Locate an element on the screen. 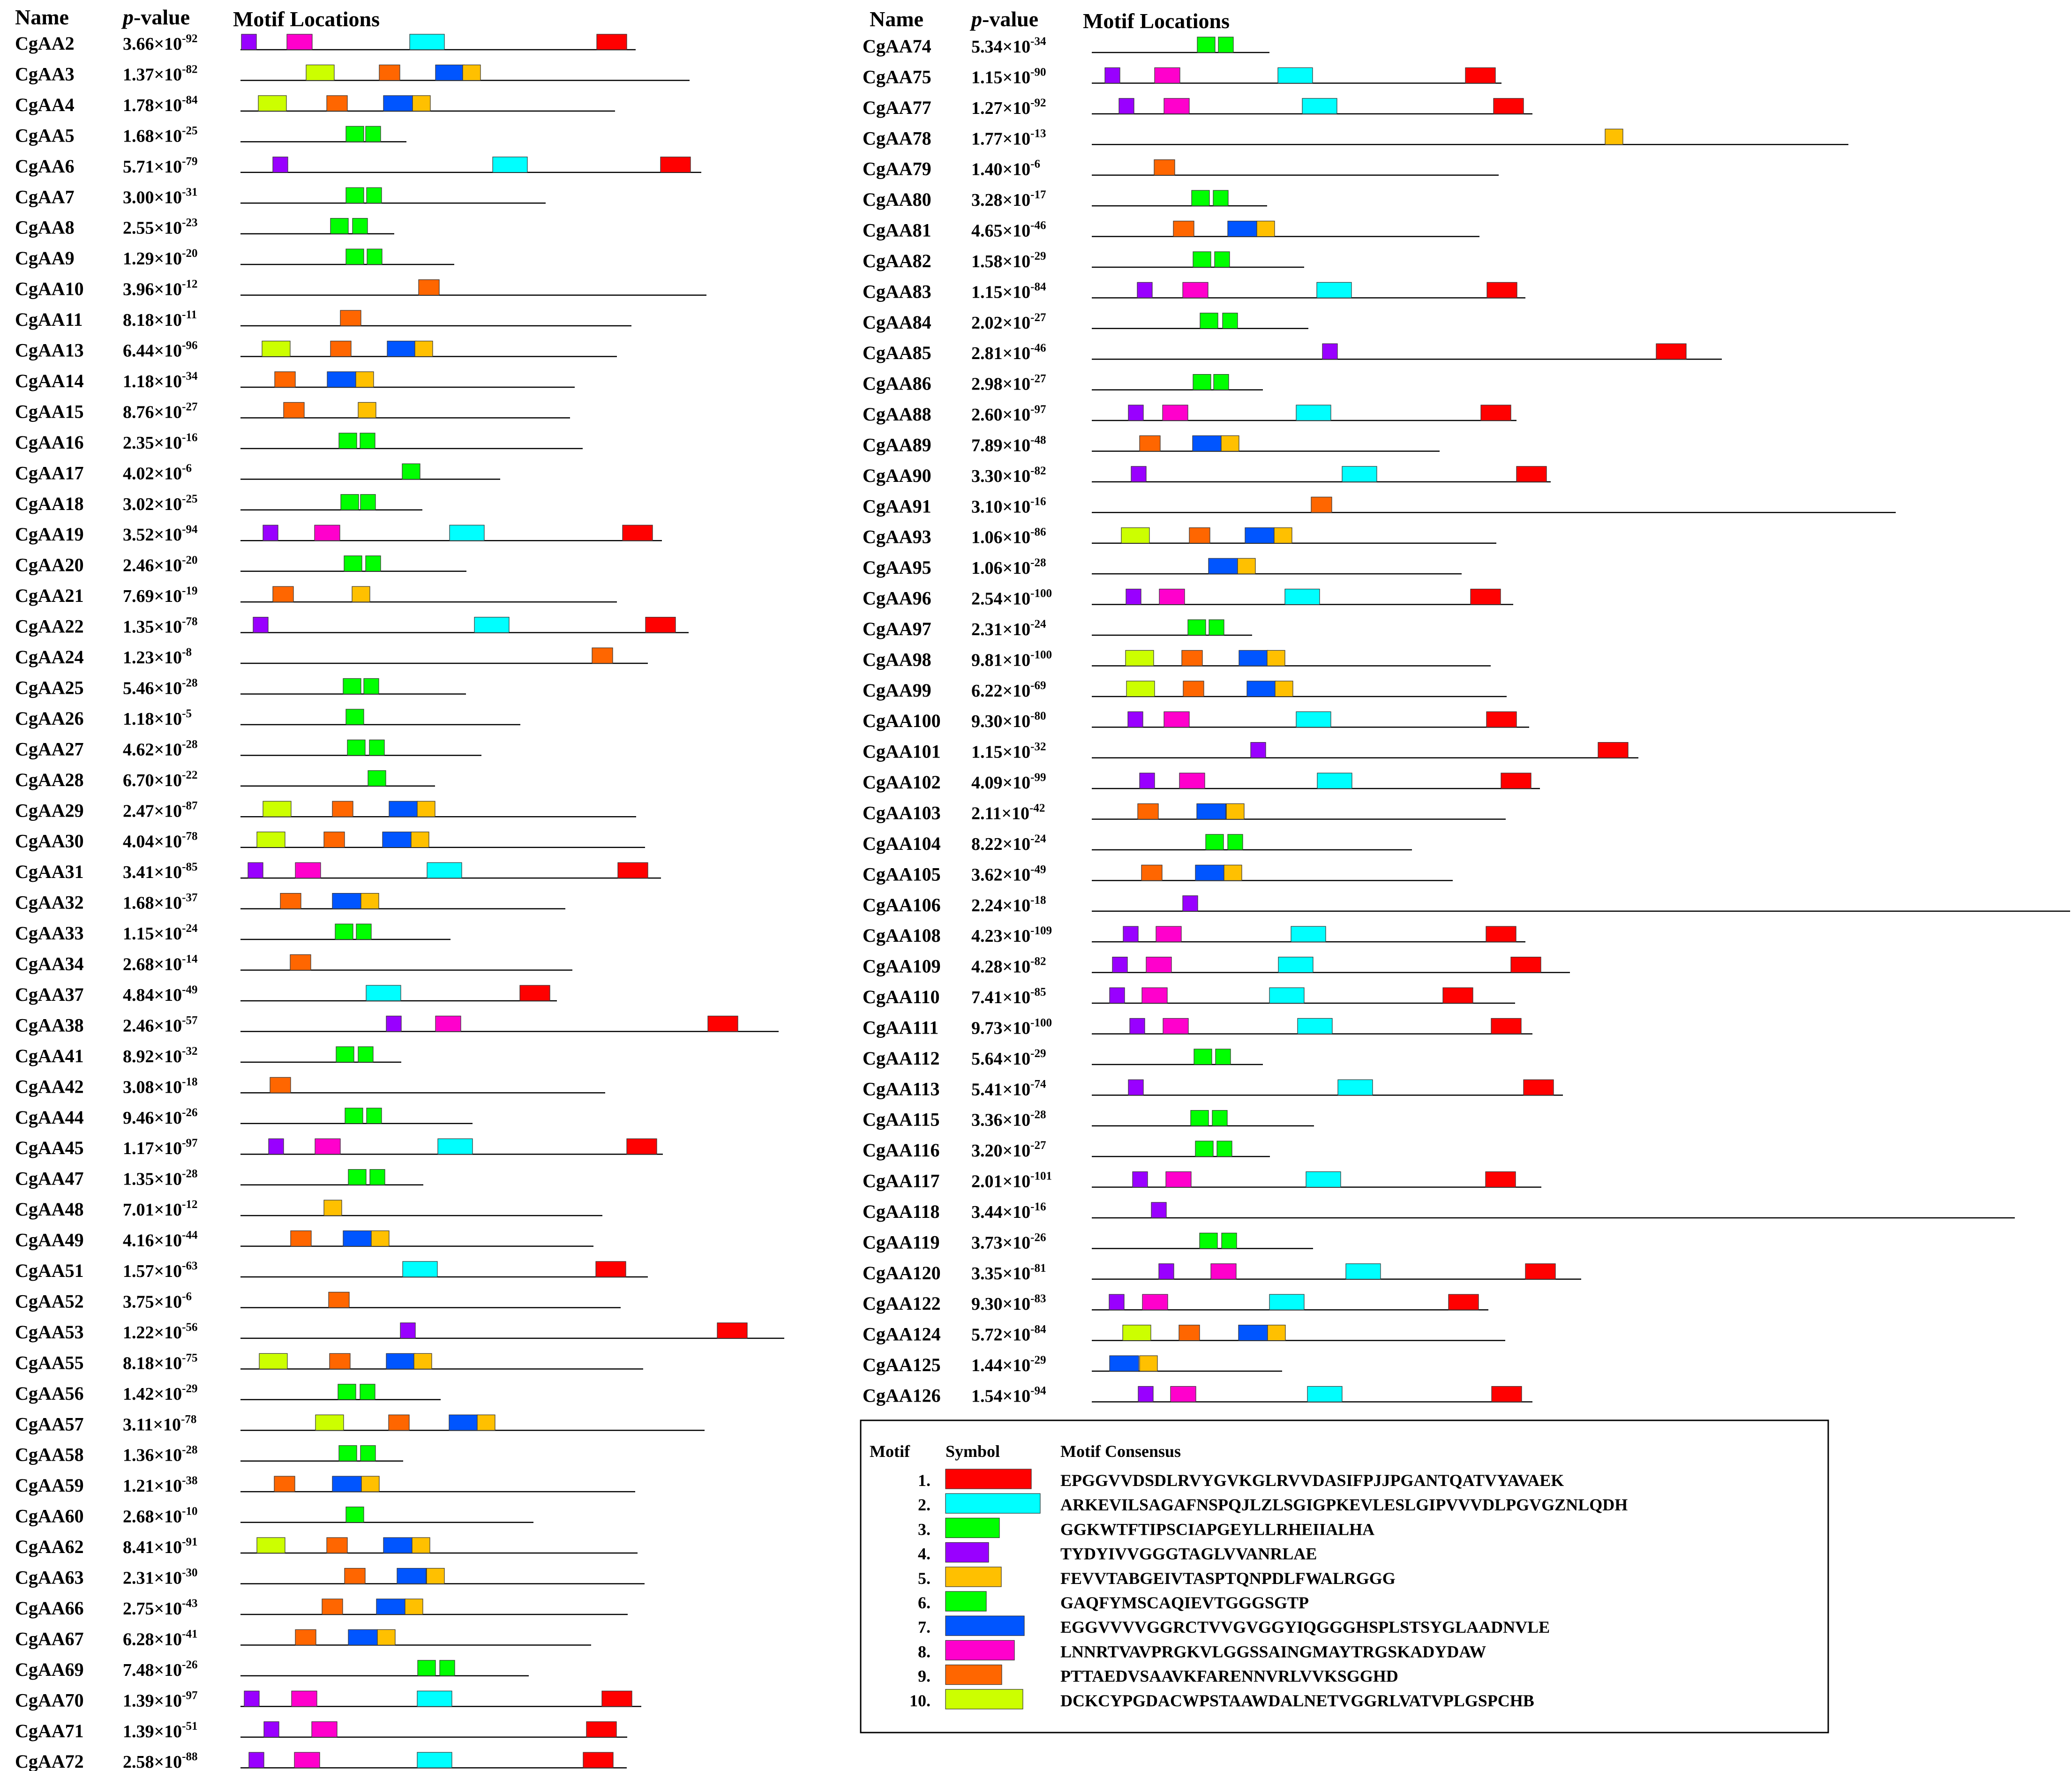 The height and width of the screenshot is (1771, 2072). pvalue-exponent: -92 is located at coordinates (1038, 103).